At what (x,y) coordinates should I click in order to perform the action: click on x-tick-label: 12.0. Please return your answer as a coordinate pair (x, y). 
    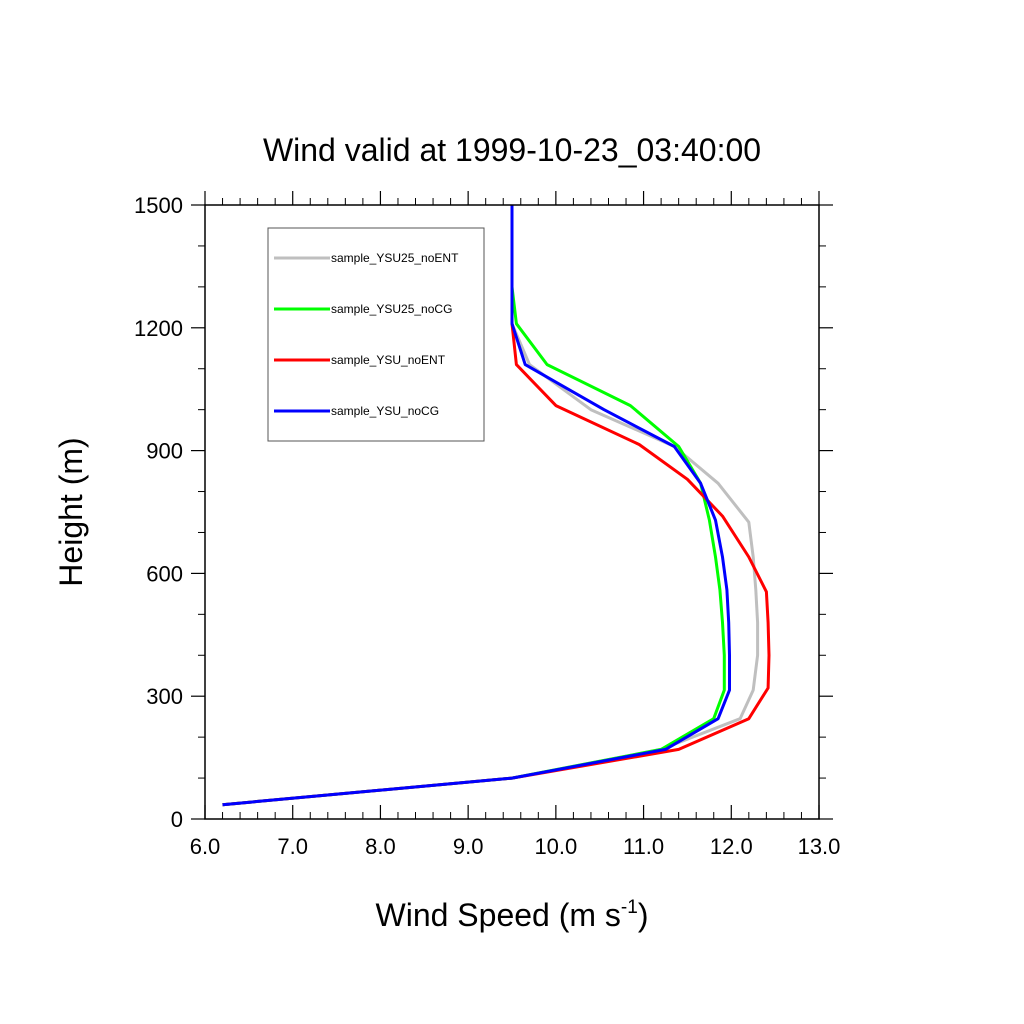
    Looking at the image, I should click on (731, 846).